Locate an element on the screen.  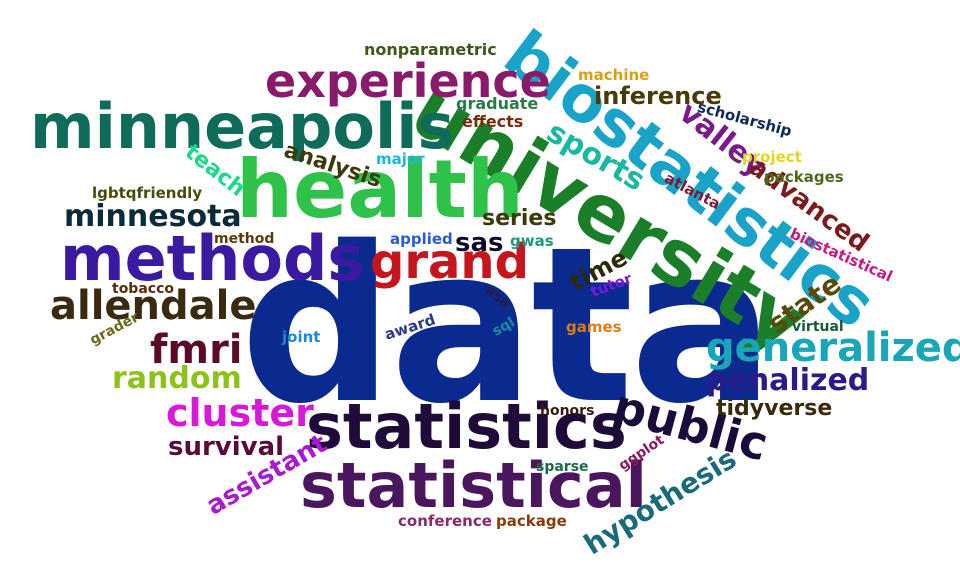
word-experience: experience is located at coordinates (408, 81).